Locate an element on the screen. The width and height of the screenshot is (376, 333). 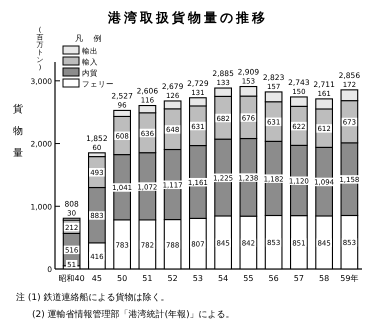
x-tick-label: 56 is located at coordinates (273, 278).